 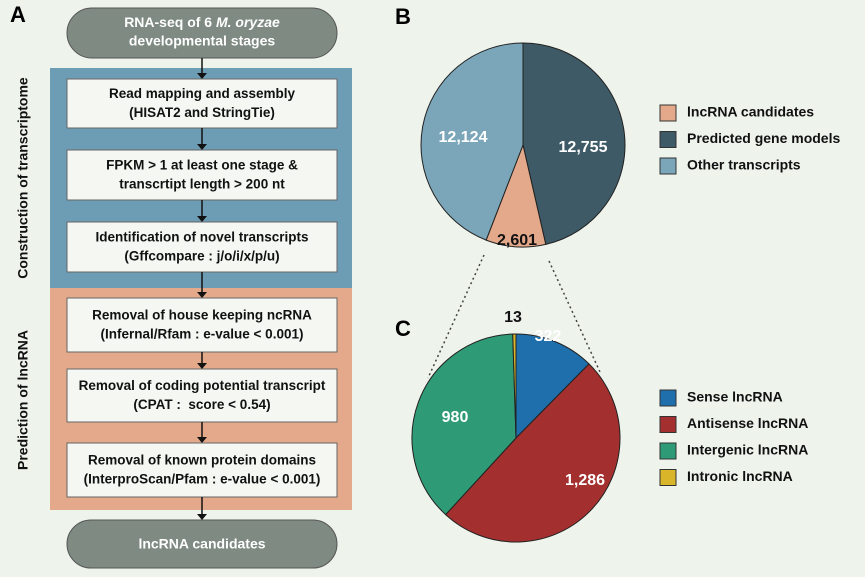 I want to click on panel-label: A, so click(x=18, y=14).